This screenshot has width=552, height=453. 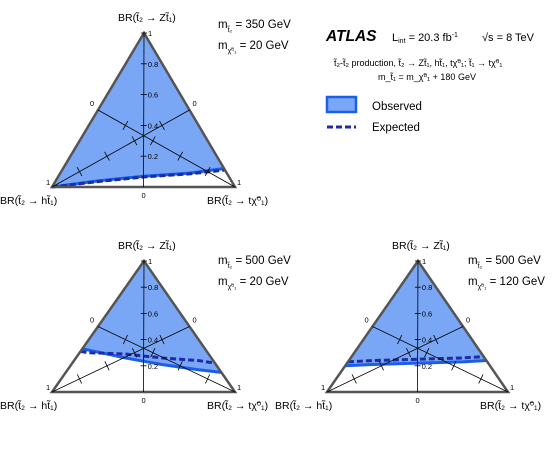 I want to click on legend: Observed Expected, so click(x=373, y=114).